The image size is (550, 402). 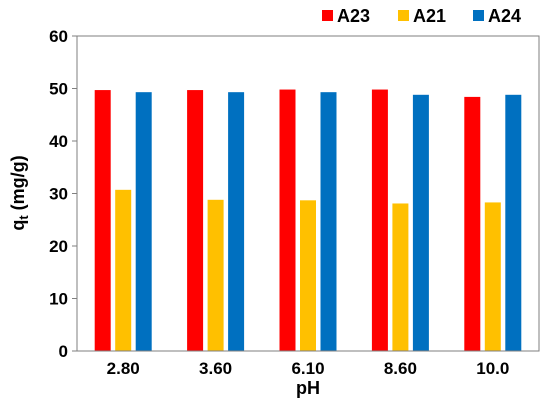 I want to click on legend-swatch-a23, so click(x=327, y=15).